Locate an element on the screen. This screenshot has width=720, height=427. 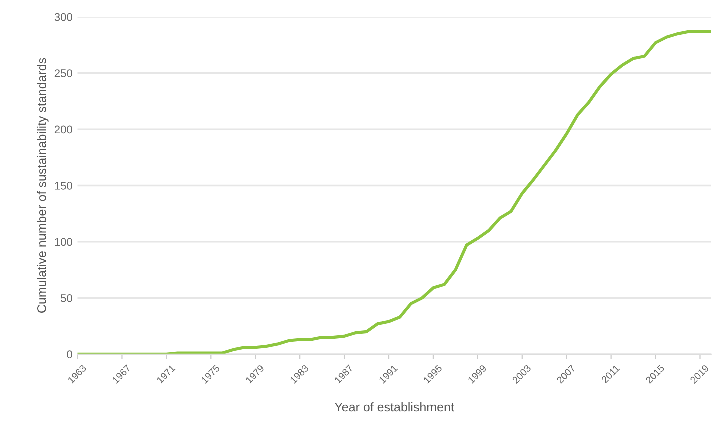
y-tick-label: 250 is located at coordinates (63, 74).